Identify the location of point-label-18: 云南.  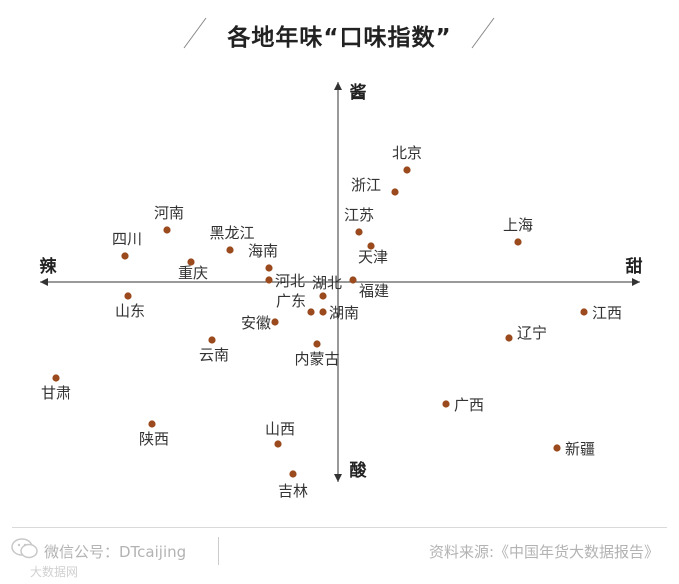
(214, 355).